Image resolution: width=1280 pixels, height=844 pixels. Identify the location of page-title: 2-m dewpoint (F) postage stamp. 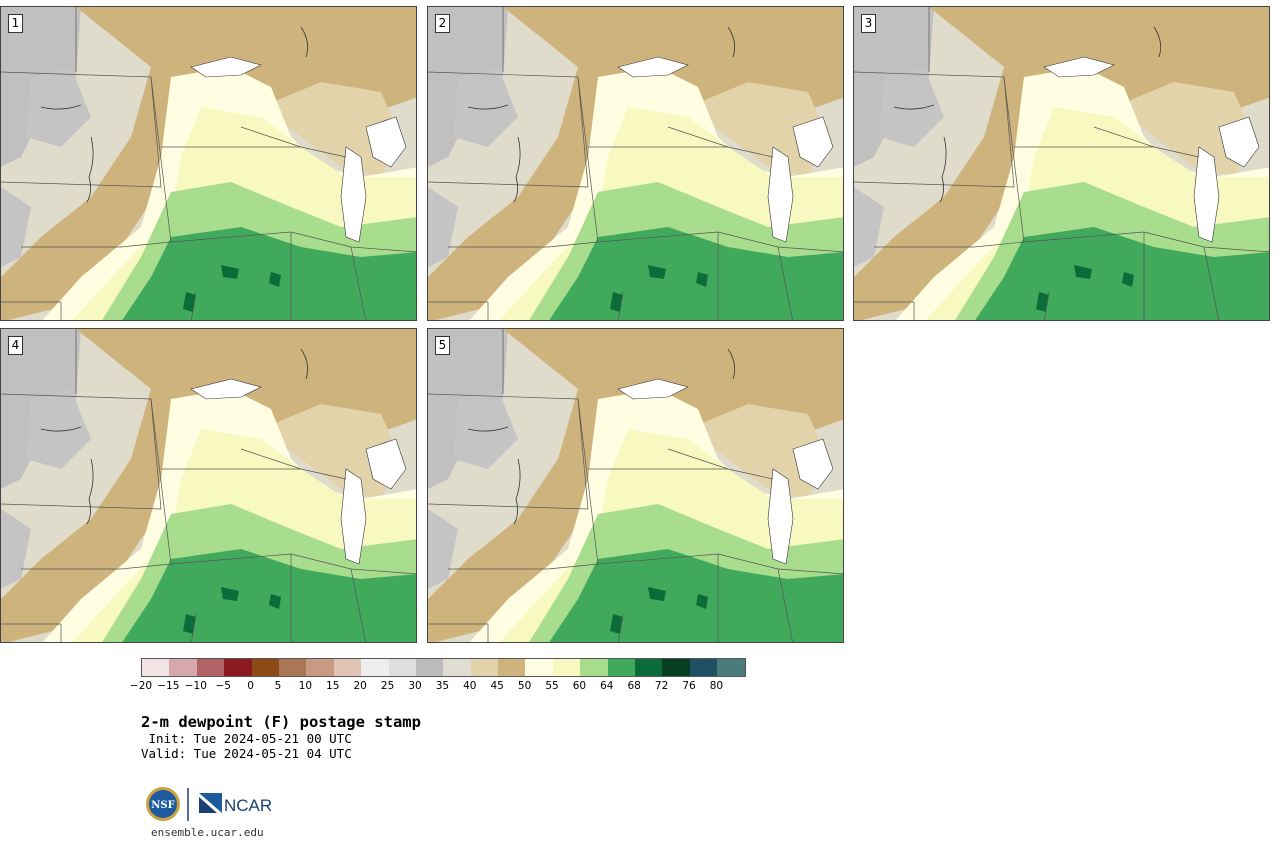
(281, 722).